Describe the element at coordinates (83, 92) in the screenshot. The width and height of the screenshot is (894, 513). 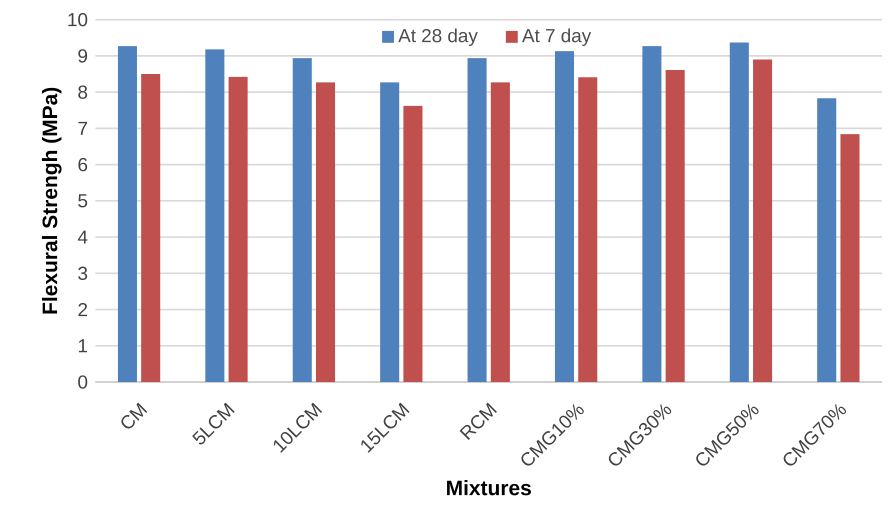
I see `y-tick-label: 8` at that location.